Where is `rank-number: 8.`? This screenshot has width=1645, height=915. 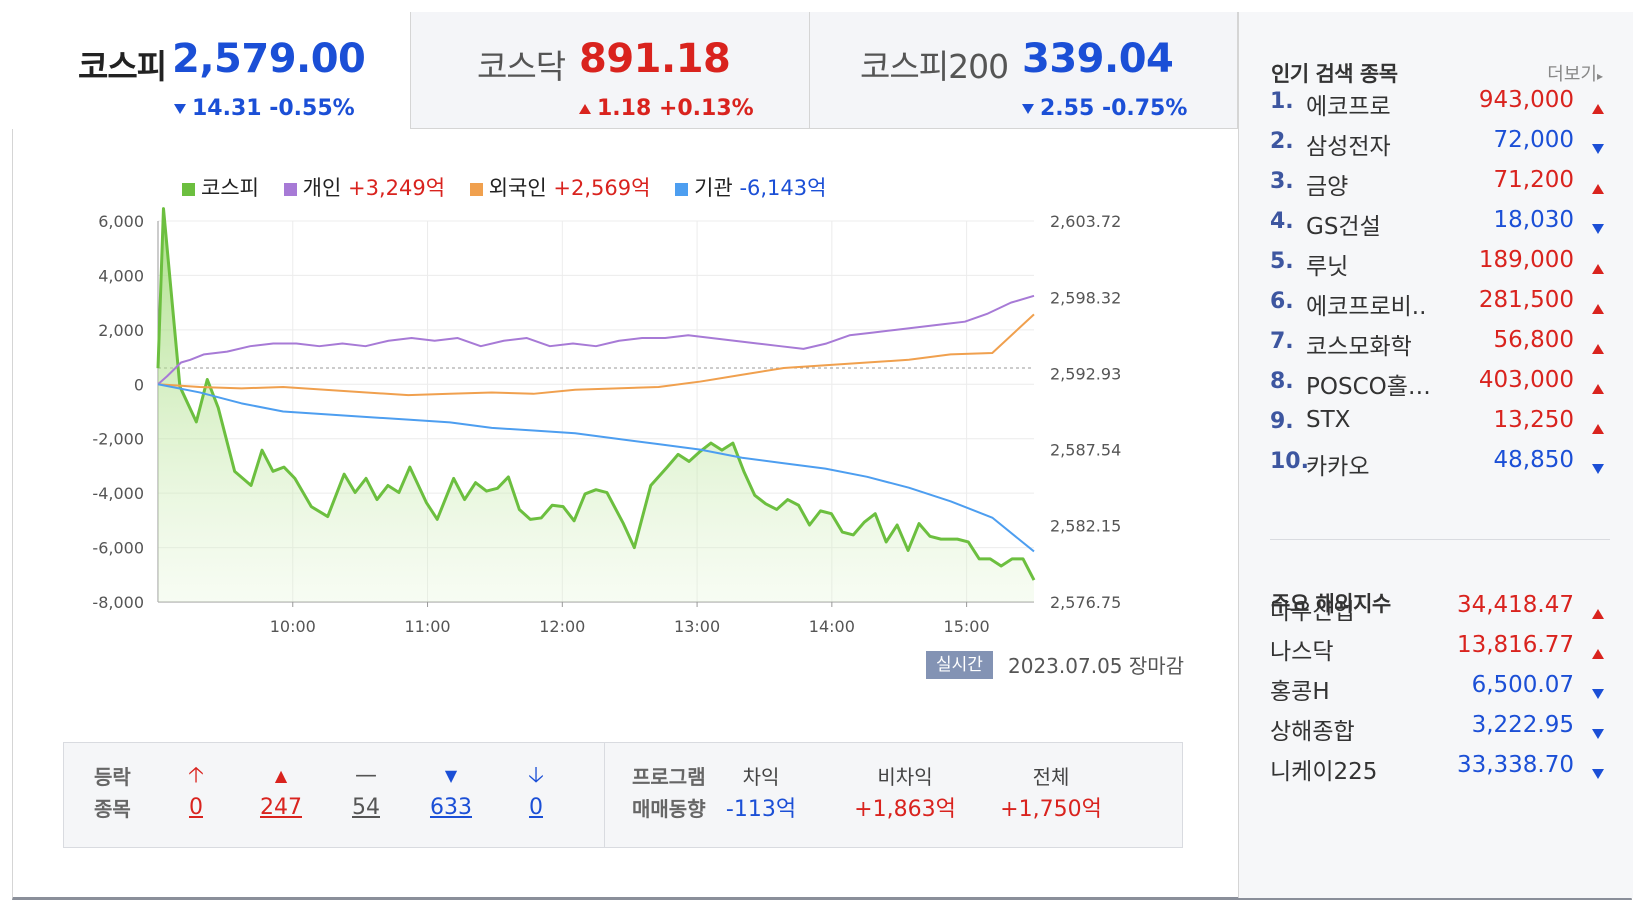
rank-number: 8. is located at coordinates (1282, 381).